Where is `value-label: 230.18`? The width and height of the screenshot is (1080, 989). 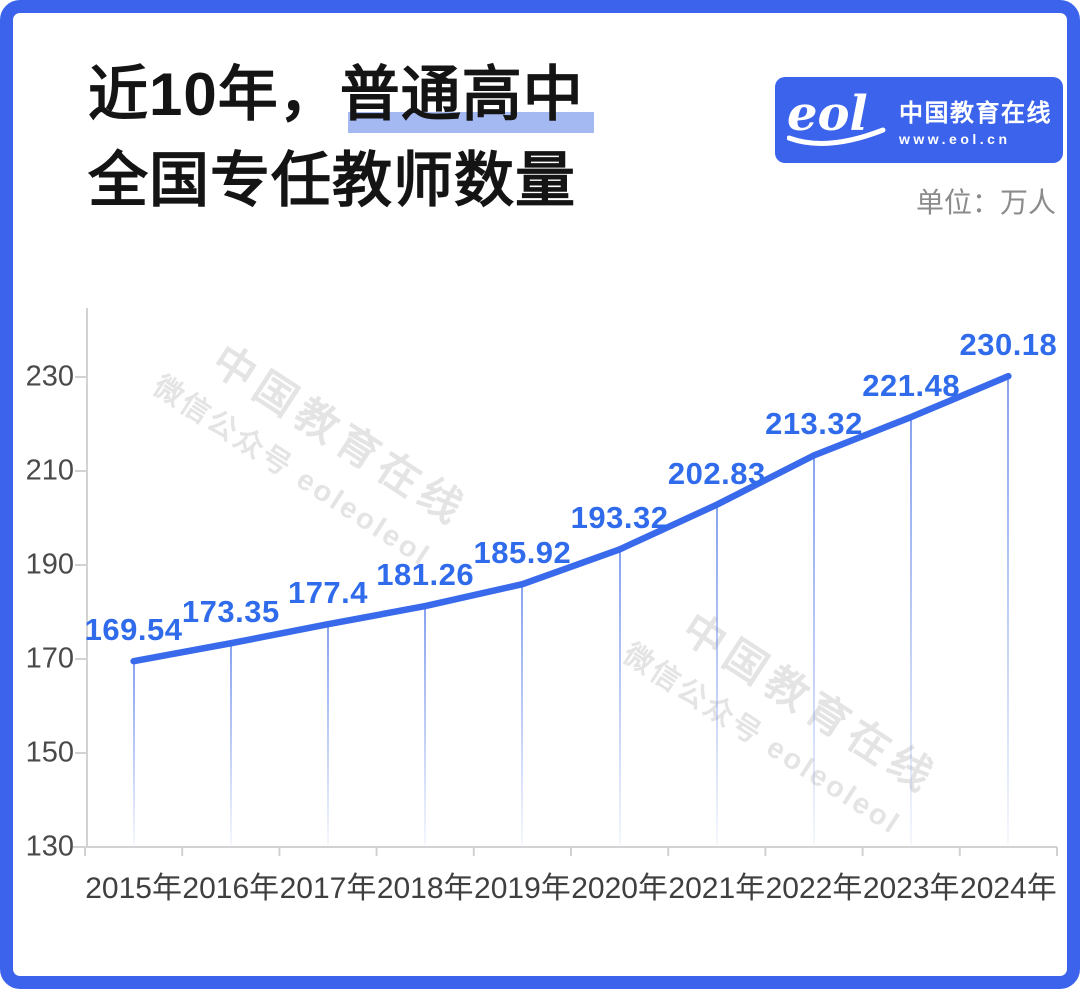 value-label: 230.18 is located at coordinates (1008, 345).